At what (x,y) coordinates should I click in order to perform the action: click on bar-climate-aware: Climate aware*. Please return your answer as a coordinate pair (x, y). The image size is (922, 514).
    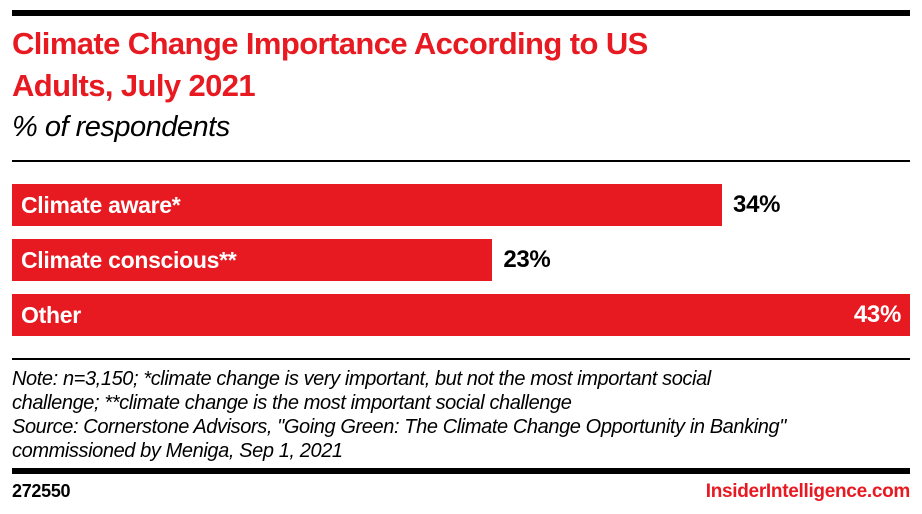
    Looking at the image, I should click on (367, 205).